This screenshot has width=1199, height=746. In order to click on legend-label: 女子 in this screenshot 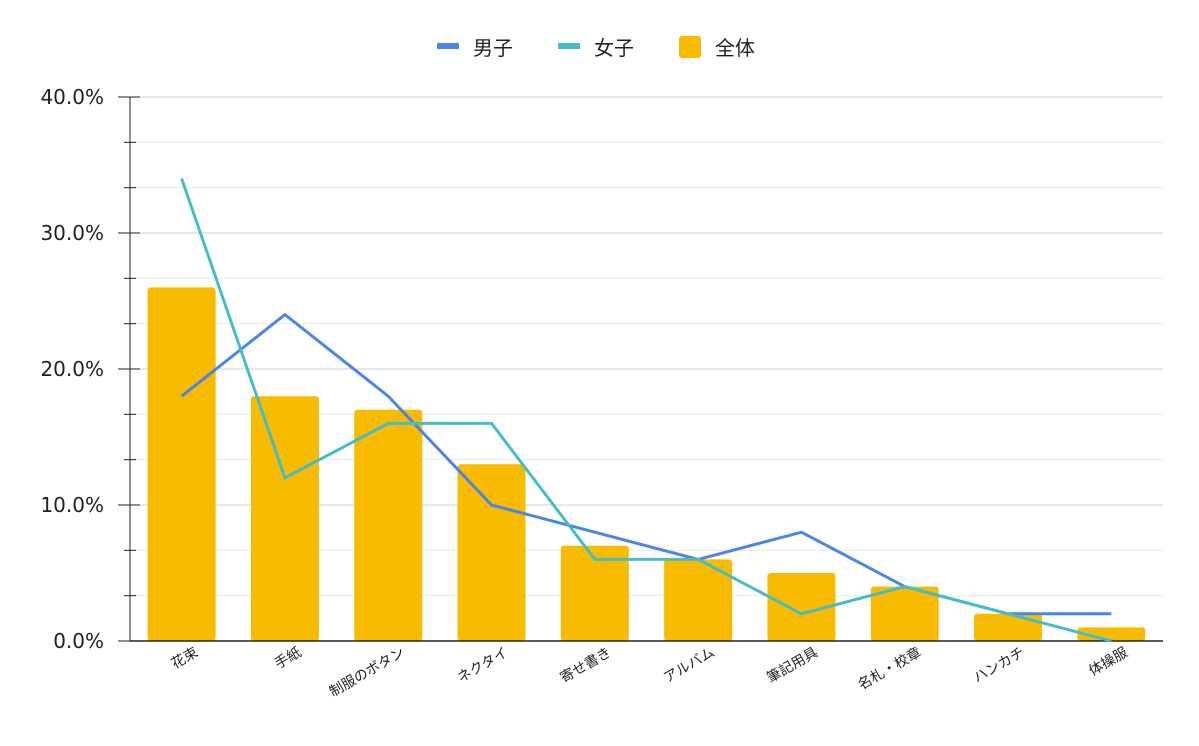, I will do `click(614, 48)`.